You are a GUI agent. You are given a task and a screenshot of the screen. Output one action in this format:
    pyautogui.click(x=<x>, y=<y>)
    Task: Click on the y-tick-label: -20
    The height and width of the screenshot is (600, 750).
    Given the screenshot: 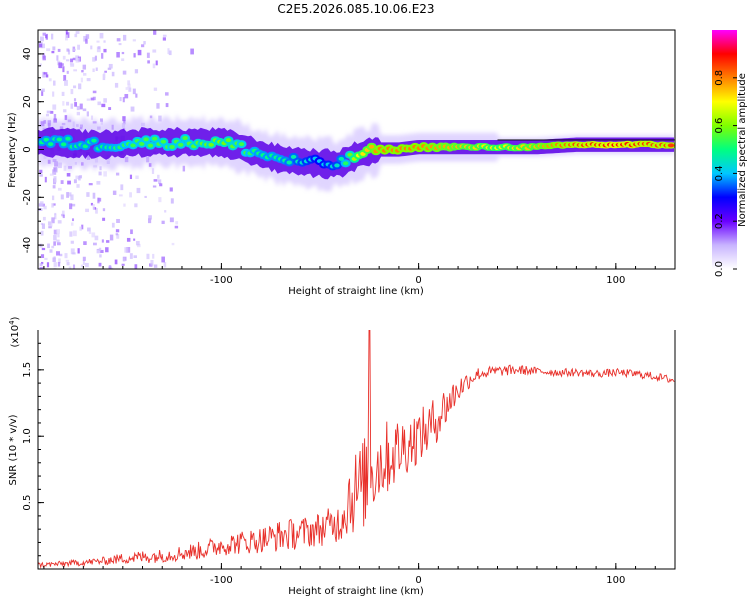 What is the action you would take?
    pyautogui.click(x=27, y=197)
    